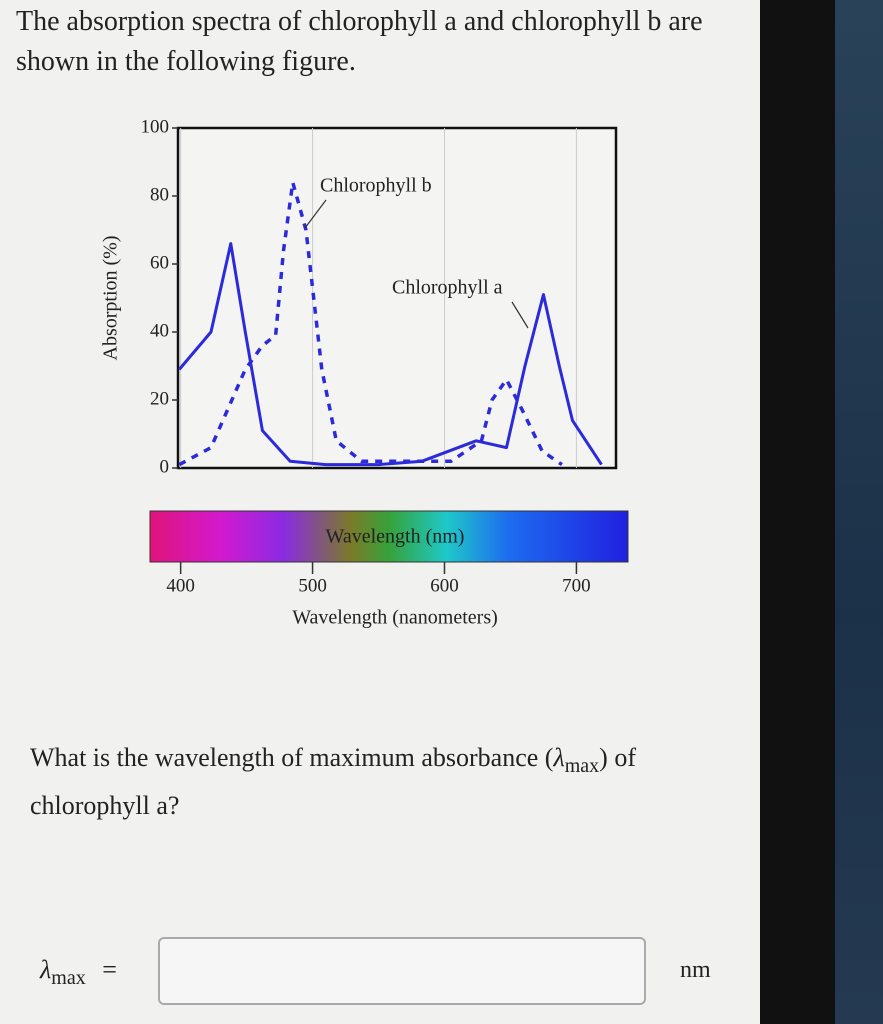  What do you see at coordinates (312, 585) in the screenshot?
I see `x-tick-label: 500` at bounding box center [312, 585].